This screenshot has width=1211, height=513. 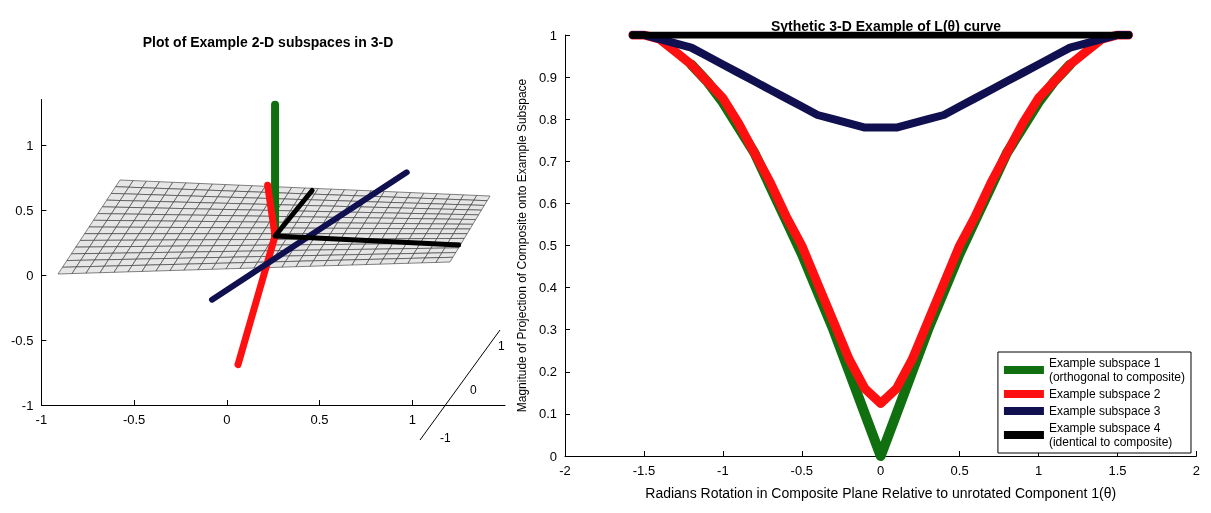 I want to click on chart-title: Plot of Example 2-D subspaces in 3-D, so click(x=268, y=42).